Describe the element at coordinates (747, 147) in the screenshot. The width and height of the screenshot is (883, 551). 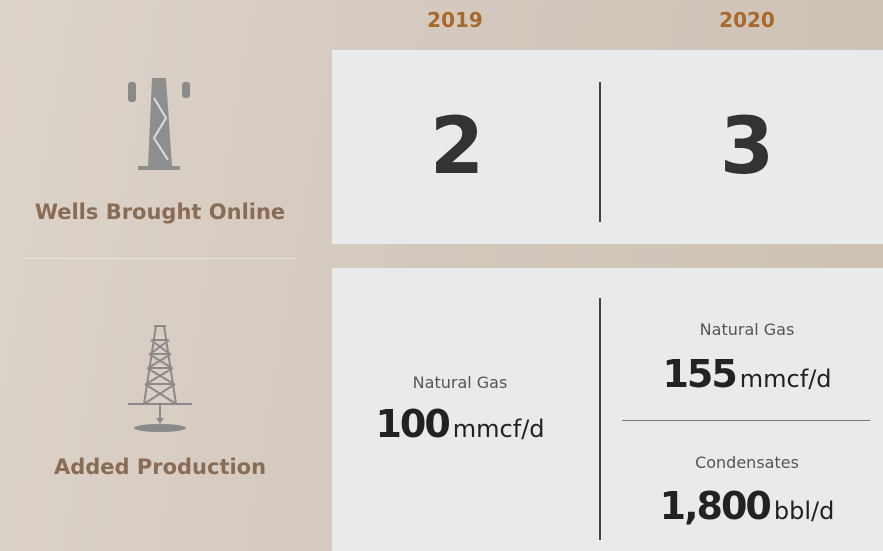
I see `wells-value: 3` at that location.